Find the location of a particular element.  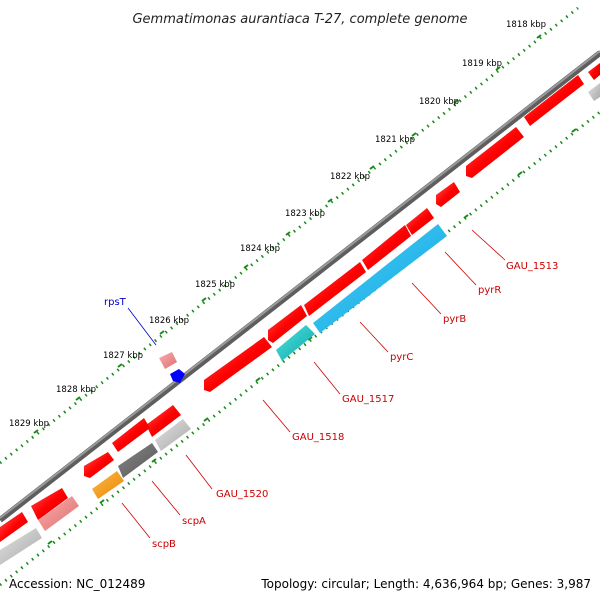

kbp-label: 1820 kbp is located at coordinates (439, 102).